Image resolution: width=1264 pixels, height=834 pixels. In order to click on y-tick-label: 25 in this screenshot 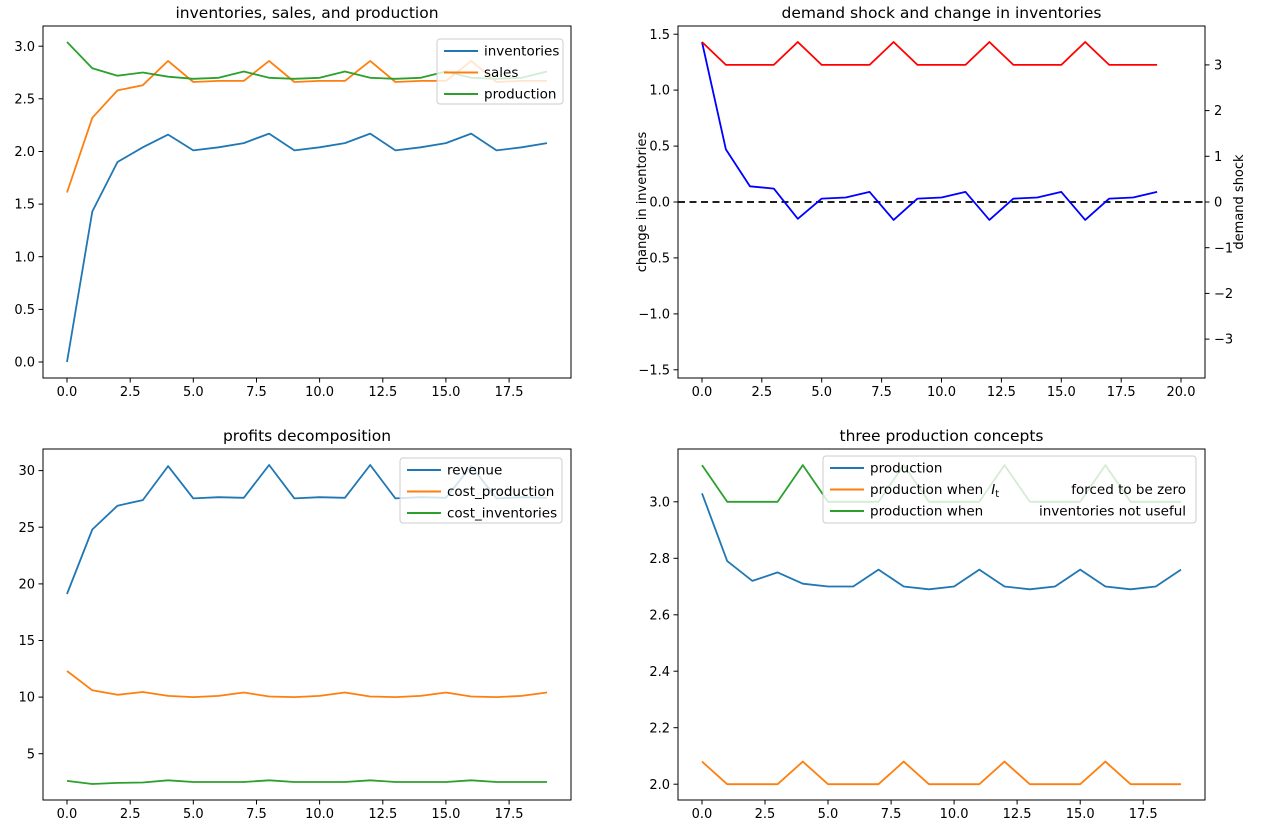, I will do `click(26, 528)`.